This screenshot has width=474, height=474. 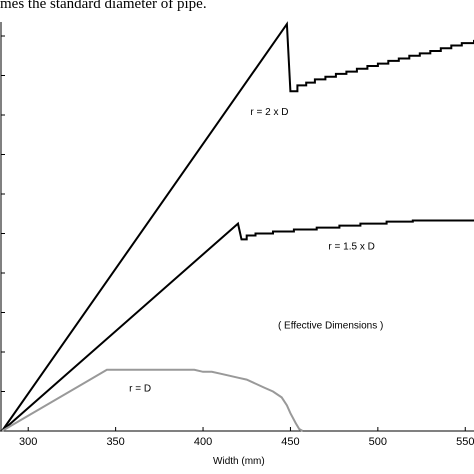 I want to click on annotation-2: ( Effective Dimensions ), so click(x=330, y=325).